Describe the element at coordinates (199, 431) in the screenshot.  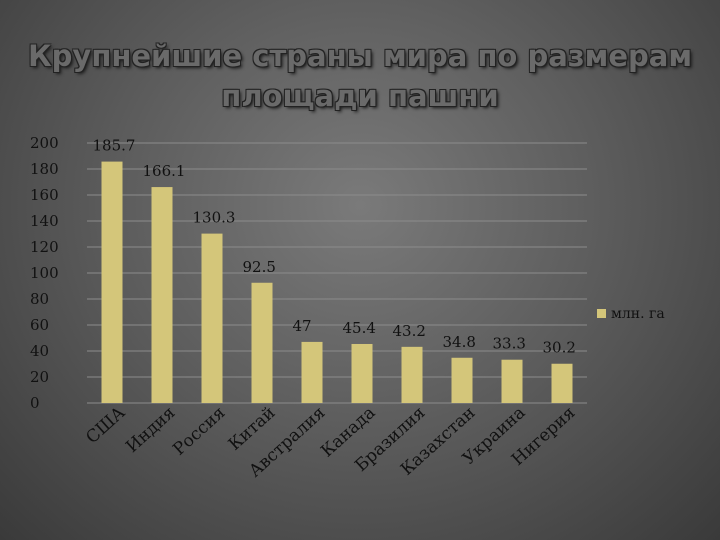
I see `category-label: Россия` at that location.